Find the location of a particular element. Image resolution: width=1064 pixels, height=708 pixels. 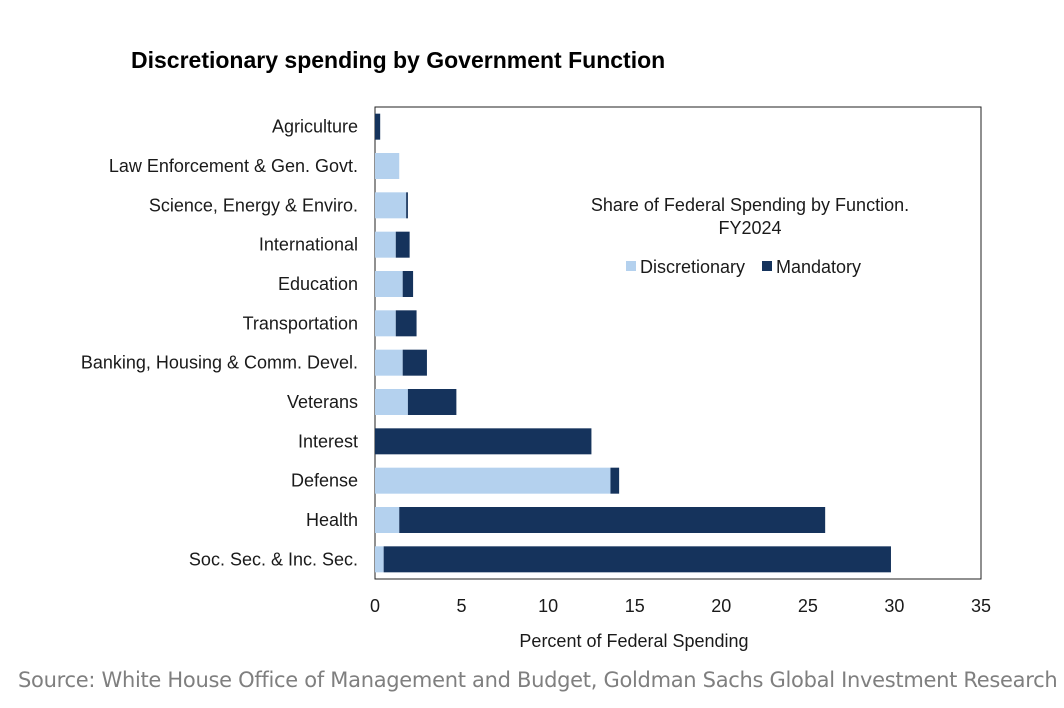

x-axis-label: Percent of Federal Spending is located at coordinates (633, 641).